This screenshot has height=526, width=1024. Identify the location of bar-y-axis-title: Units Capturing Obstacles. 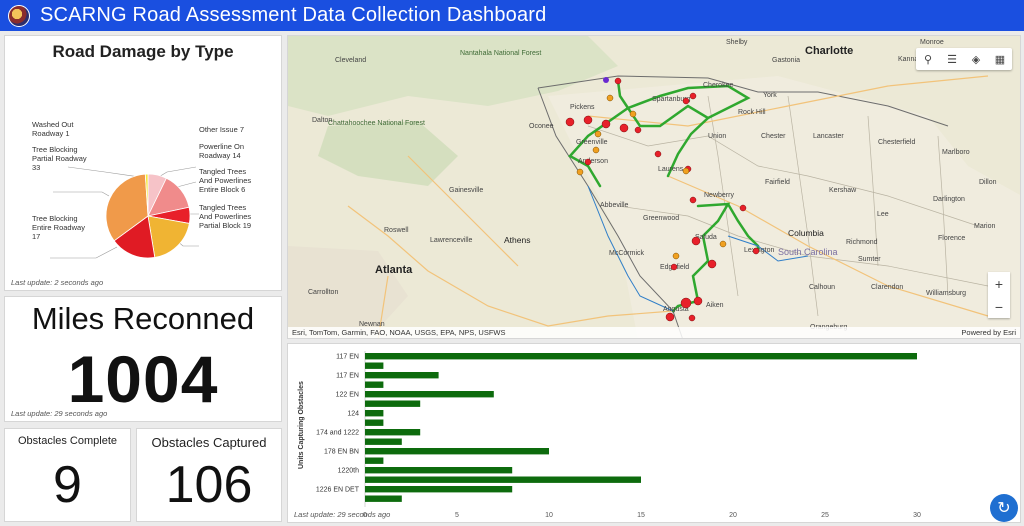
(301, 425).